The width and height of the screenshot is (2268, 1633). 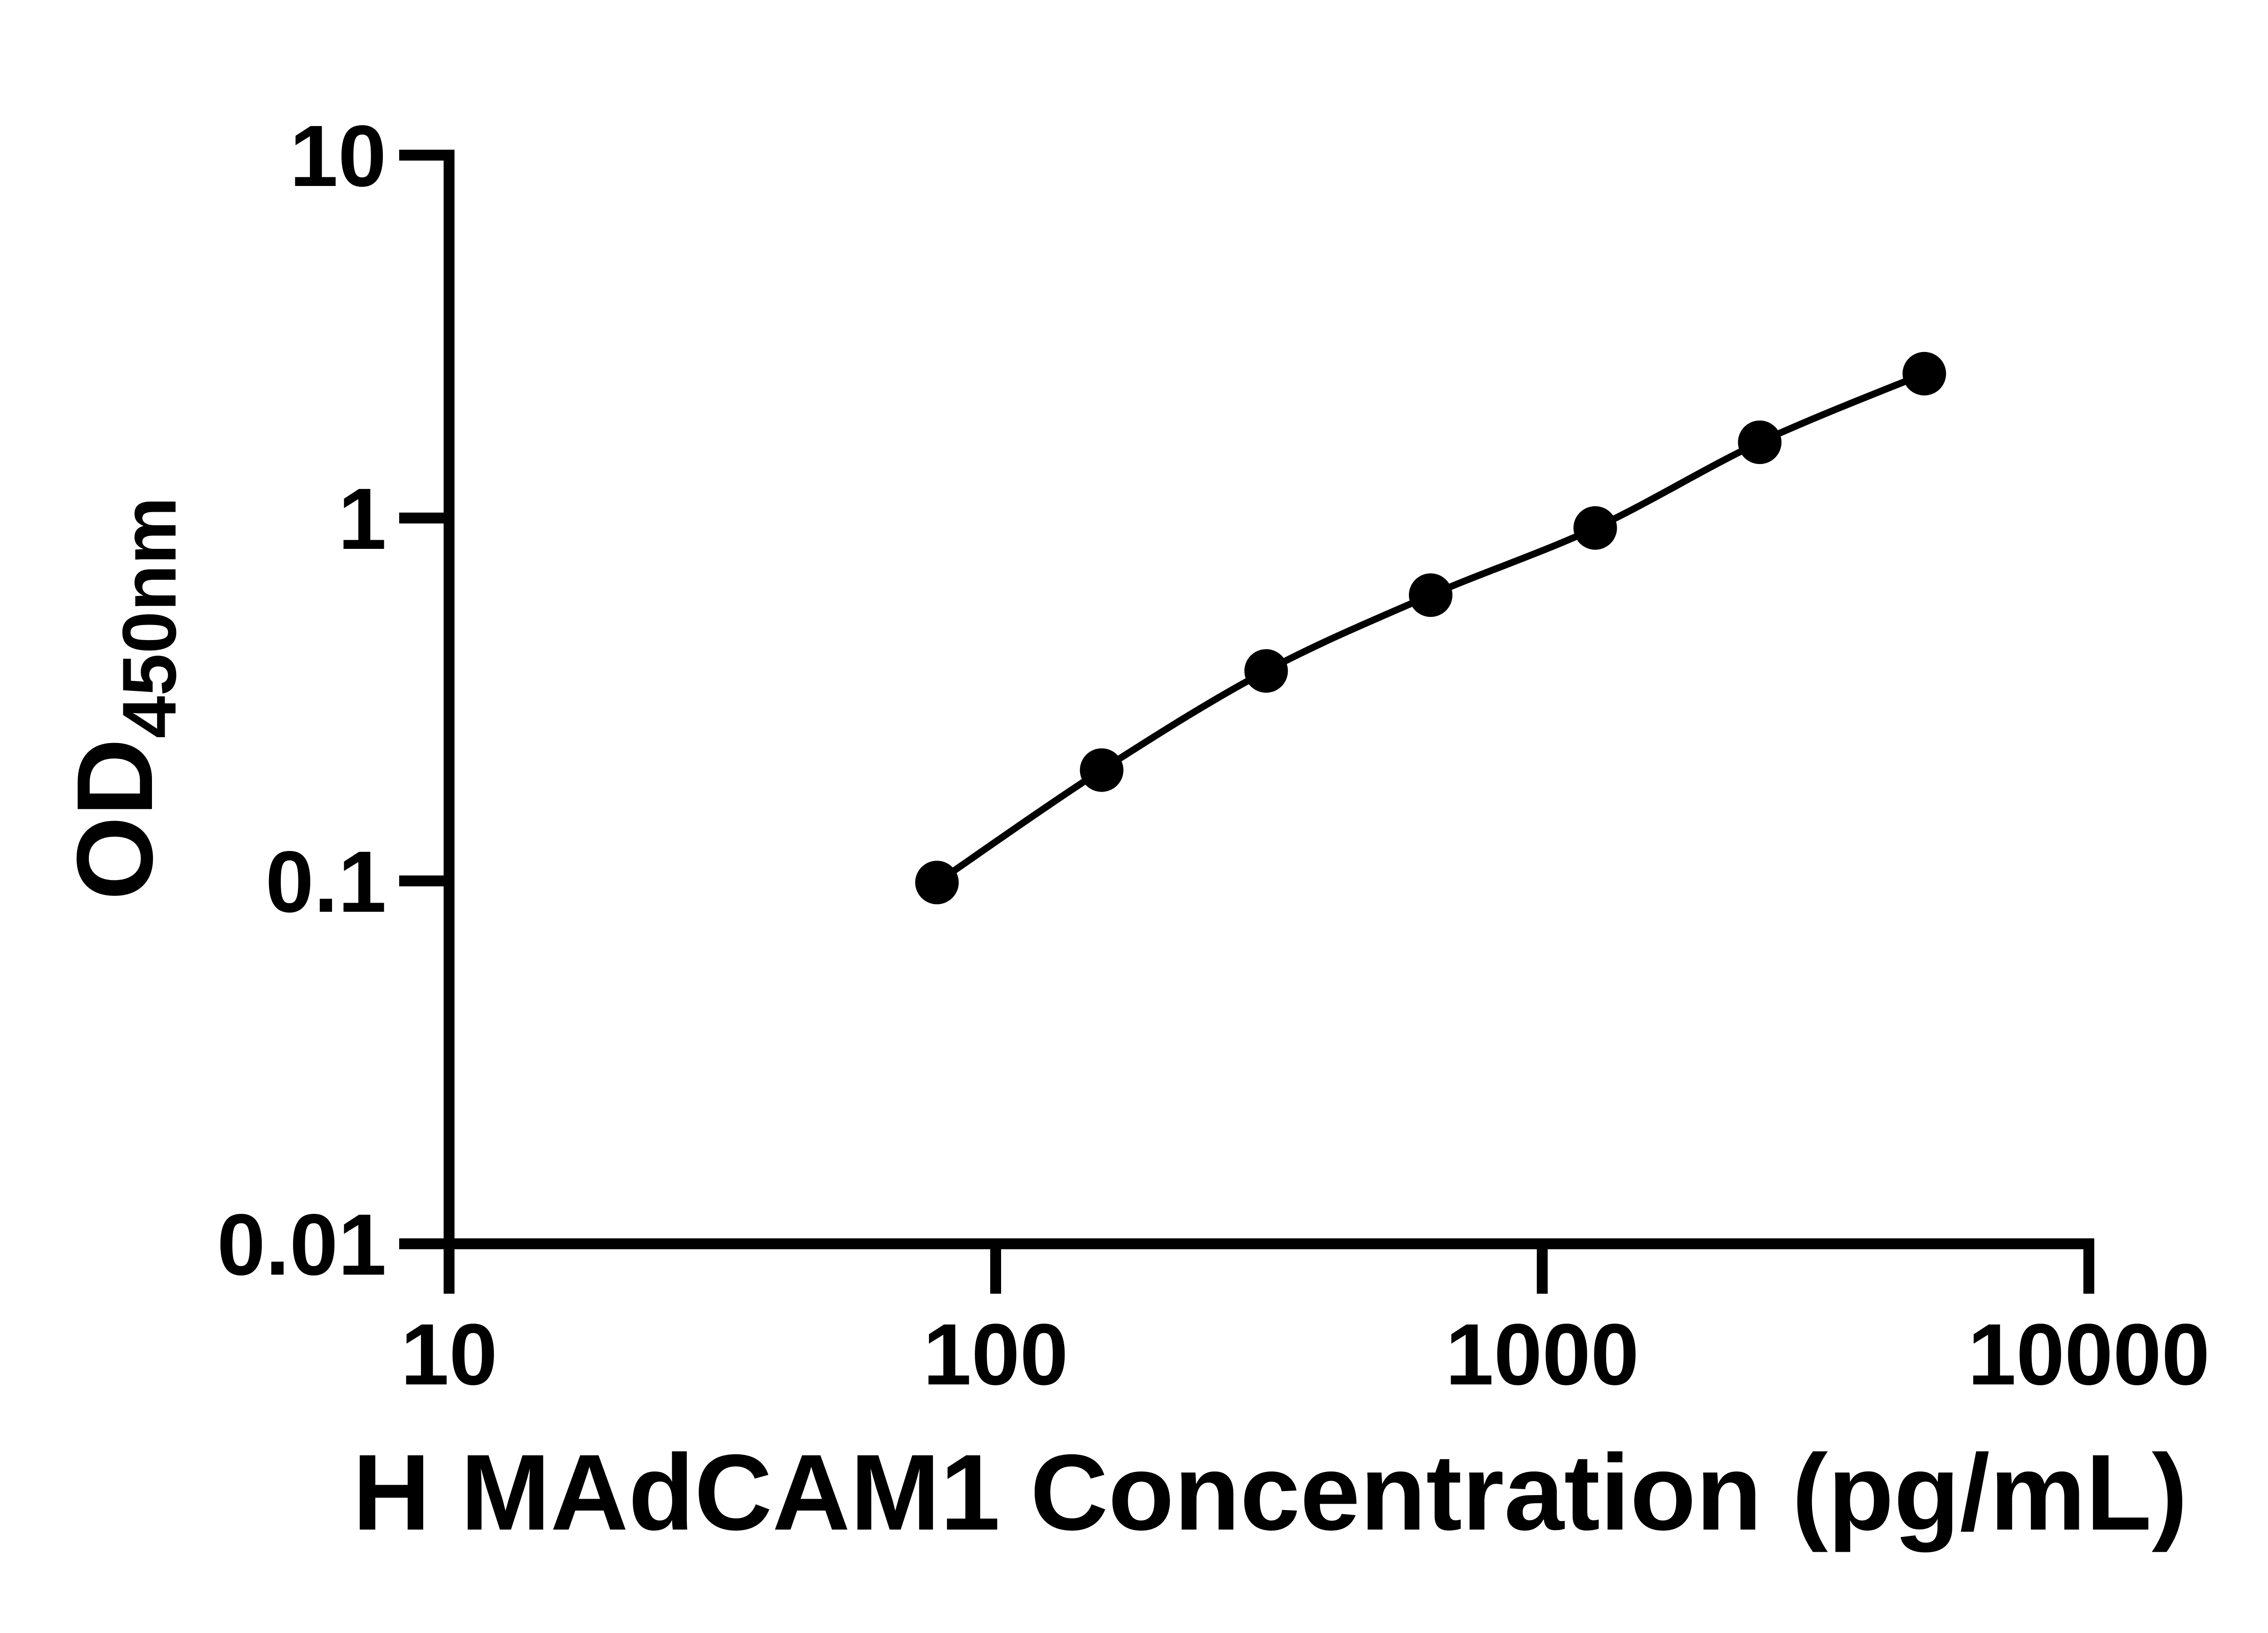 What do you see at coordinates (325, 881) in the screenshot?
I see `y-tick-label: 0.1` at bounding box center [325, 881].